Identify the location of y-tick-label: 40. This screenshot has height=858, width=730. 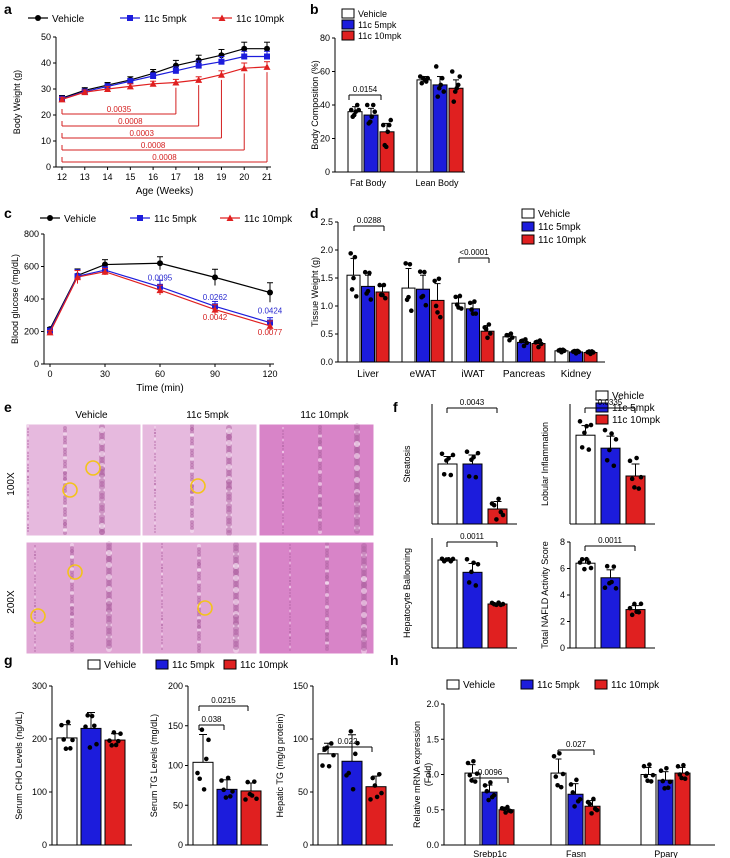
(325, 105).